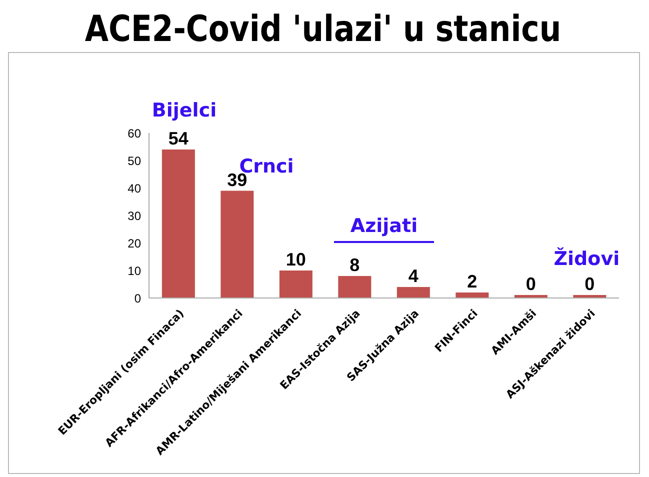  What do you see at coordinates (135, 243) in the screenshot?
I see `y-tick-label: 20` at bounding box center [135, 243].